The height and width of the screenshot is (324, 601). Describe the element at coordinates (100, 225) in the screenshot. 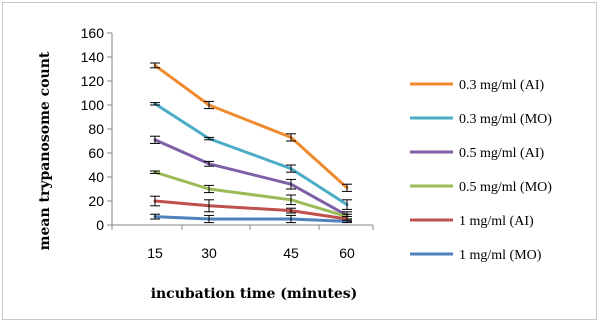

I see `y-tick-label: 0` at that location.